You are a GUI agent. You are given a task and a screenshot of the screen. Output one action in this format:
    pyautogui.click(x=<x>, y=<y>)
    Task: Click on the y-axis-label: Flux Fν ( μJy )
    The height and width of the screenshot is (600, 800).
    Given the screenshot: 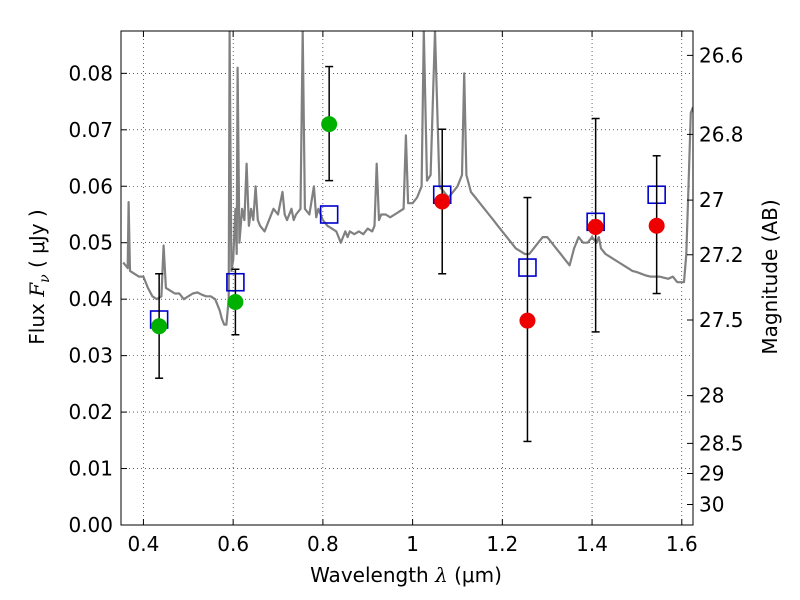 What is the action you would take?
    pyautogui.click(x=39, y=276)
    